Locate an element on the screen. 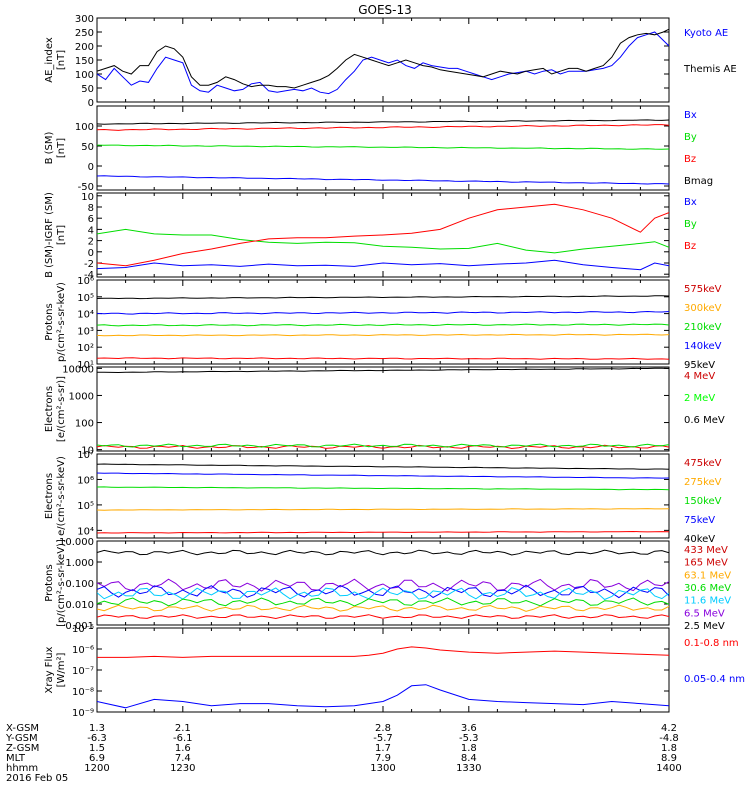 Image resolution: width=750 pixels, height=800 pixels. y-tick-label: 10⁷ is located at coordinates (85, 455).